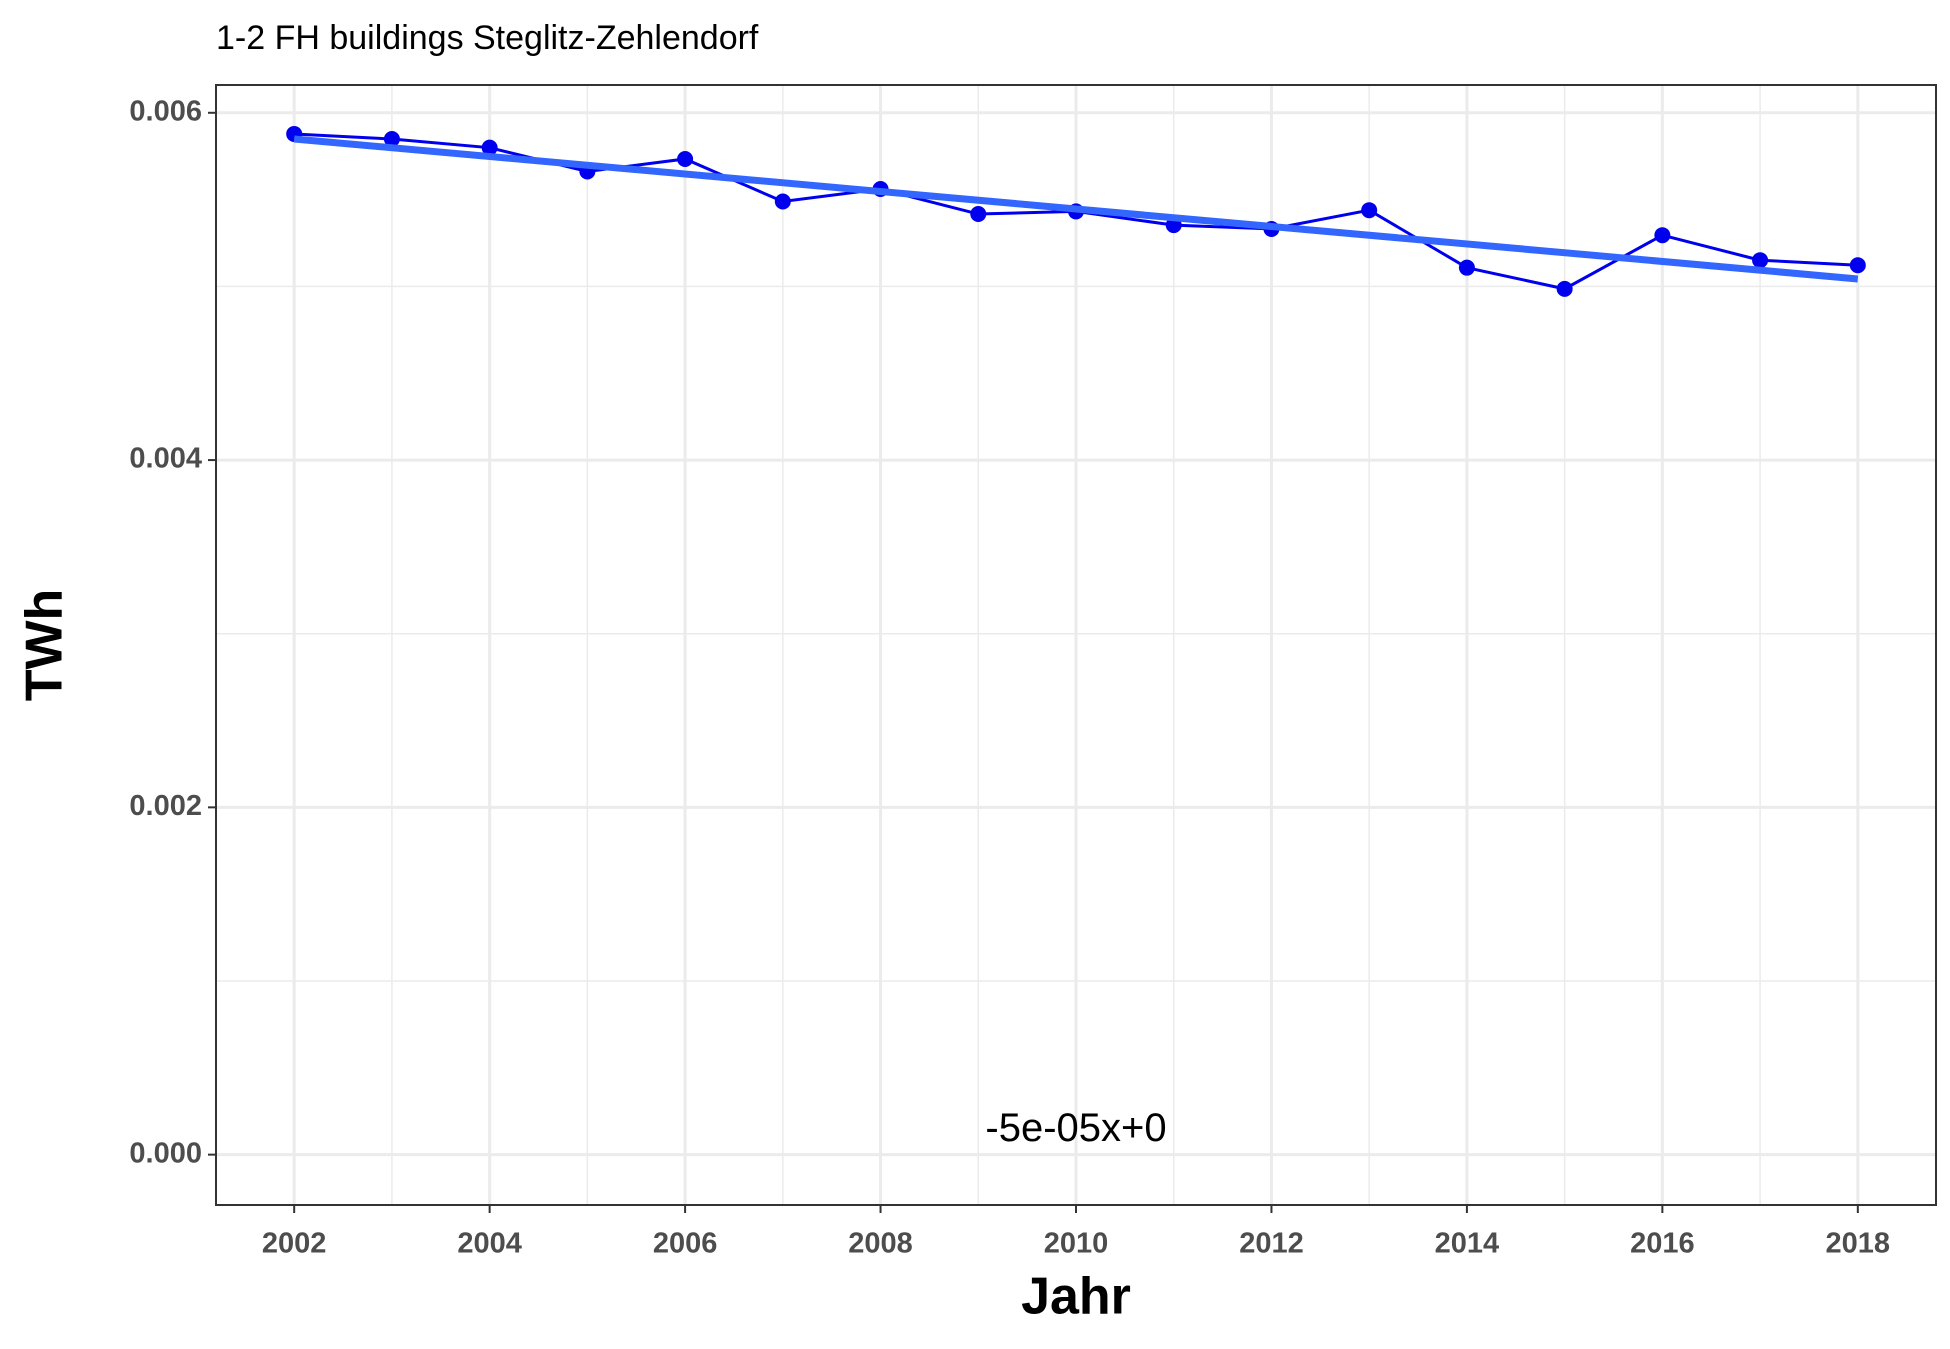  Describe the element at coordinates (1467, 1244) in the screenshot. I see `x-tick-label: 2014` at that location.